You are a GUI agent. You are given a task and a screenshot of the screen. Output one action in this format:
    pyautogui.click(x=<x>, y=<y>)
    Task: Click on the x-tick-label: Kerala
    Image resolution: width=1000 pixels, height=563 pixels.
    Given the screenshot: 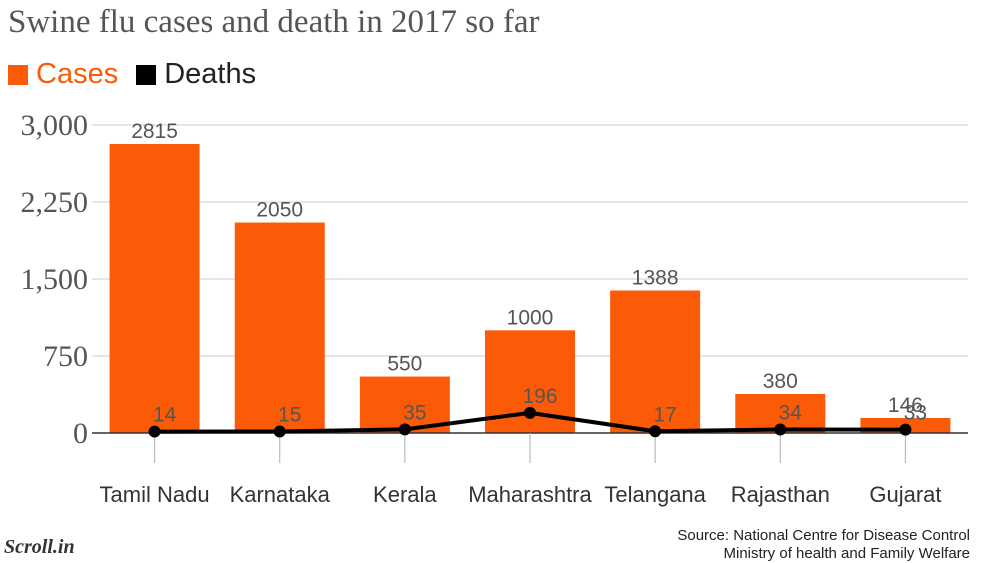 What is the action you would take?
    pyautogui.click(x=405, y=494)
    